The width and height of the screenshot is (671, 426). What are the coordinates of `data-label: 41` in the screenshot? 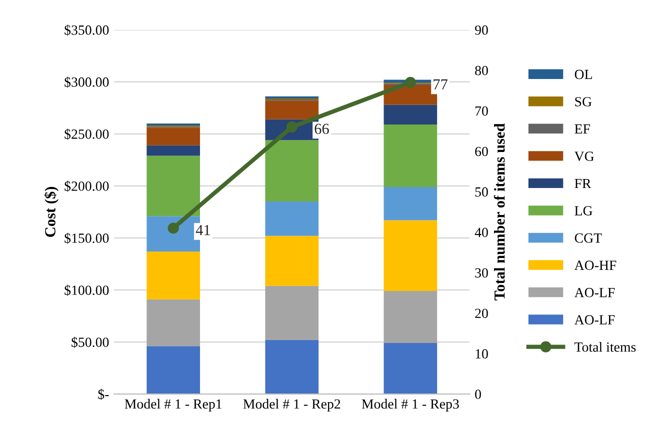 It's located at (203, 230).